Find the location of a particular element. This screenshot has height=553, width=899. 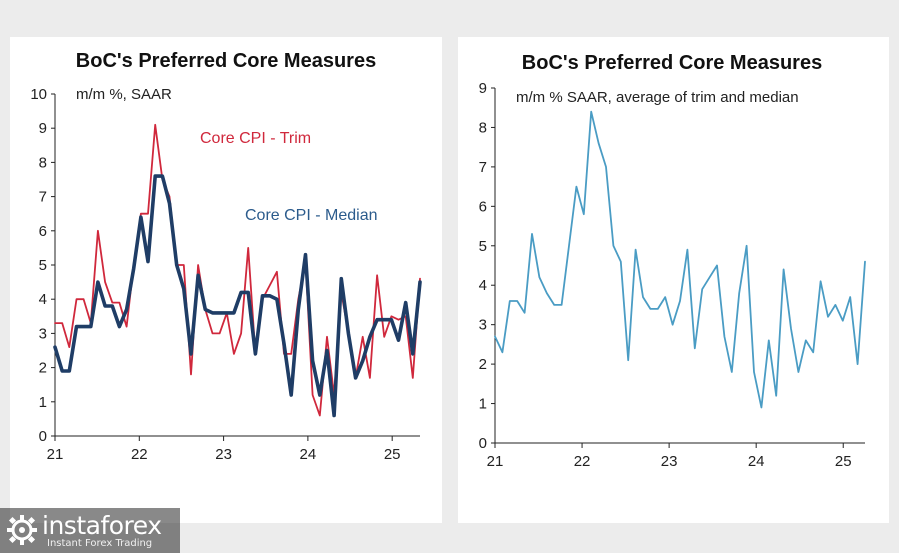

watermark-tagline: Instant Forex Trading is located at coordinates (100, 543).